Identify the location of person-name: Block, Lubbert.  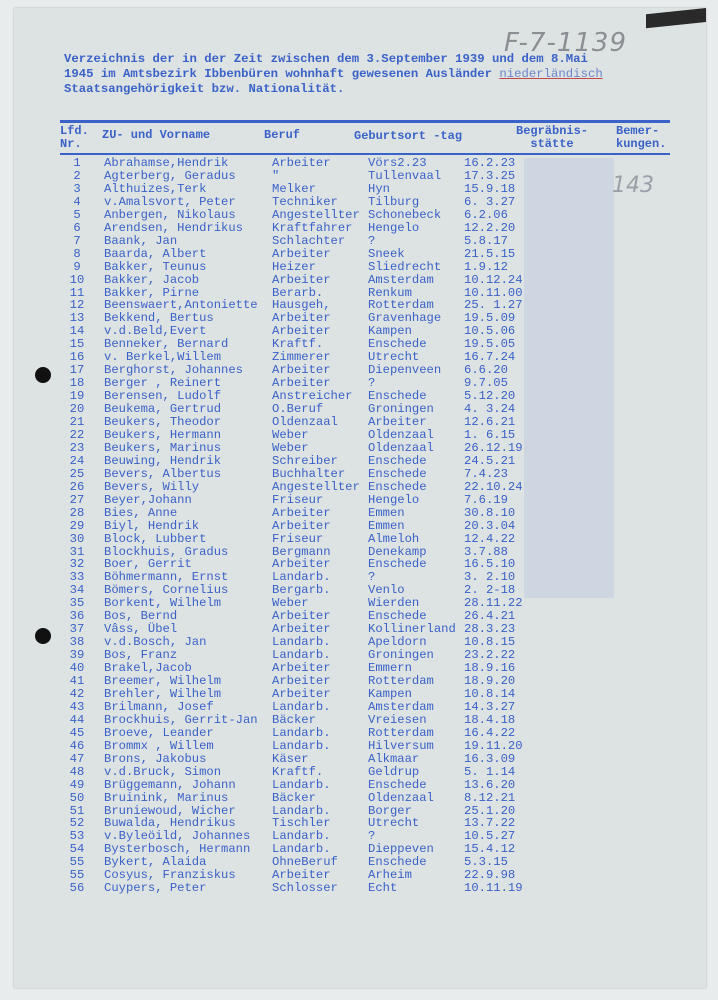
(155, 538).